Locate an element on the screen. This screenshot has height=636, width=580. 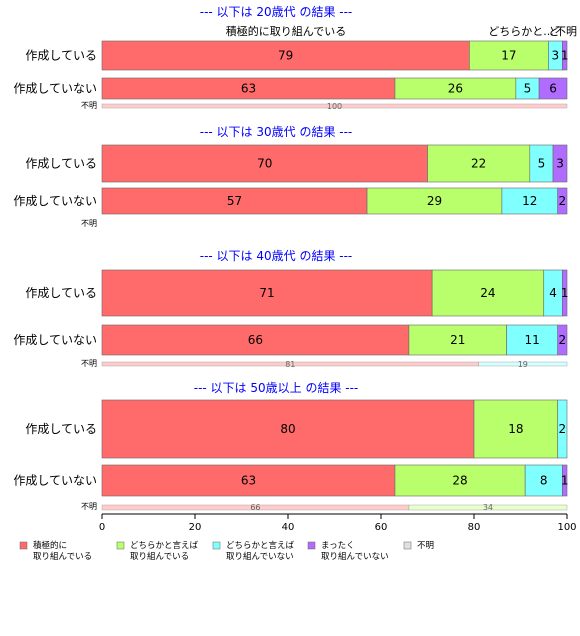
data-label: 6 is located at coordinates (553, 89).